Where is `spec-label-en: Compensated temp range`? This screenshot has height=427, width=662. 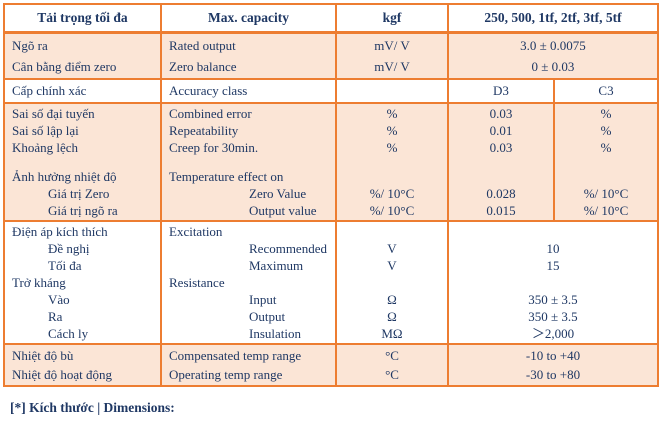 spec-label-en: Compensated temp range is located at coordinates (235, 355).